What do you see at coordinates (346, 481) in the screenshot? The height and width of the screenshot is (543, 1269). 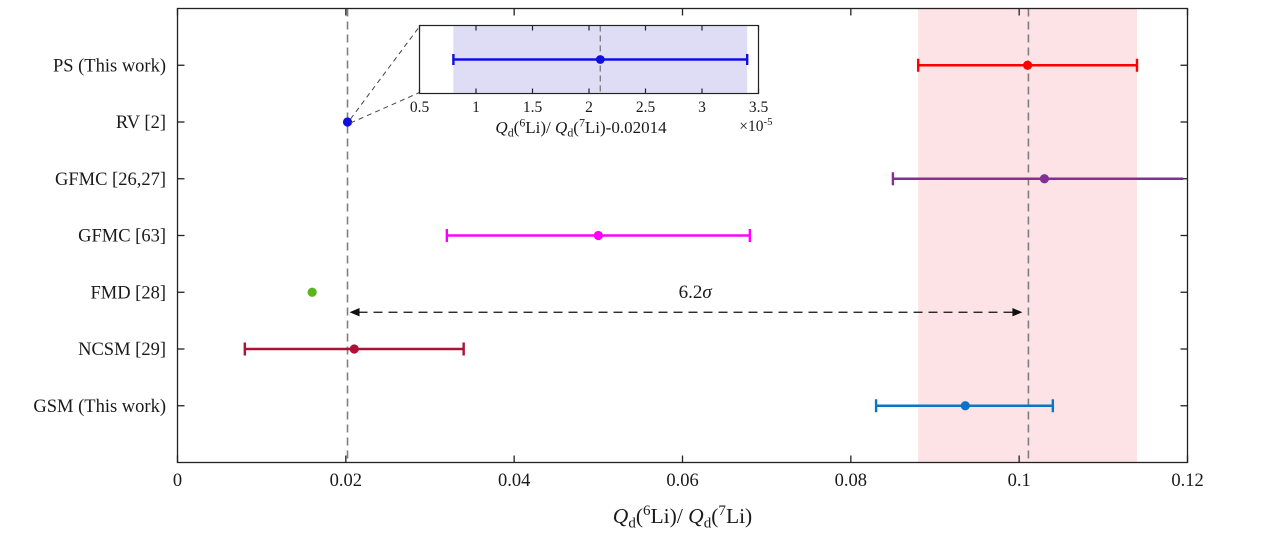 I see `x-tick-label: 0.02` at bounding box center [346, 481].